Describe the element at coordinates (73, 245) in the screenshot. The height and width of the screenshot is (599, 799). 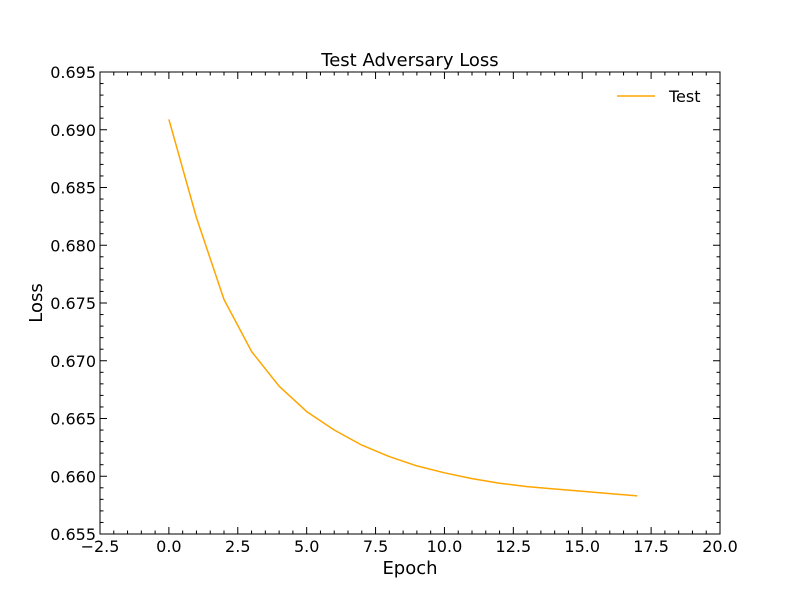
I see `y-tick-label: 0.680` at that location.